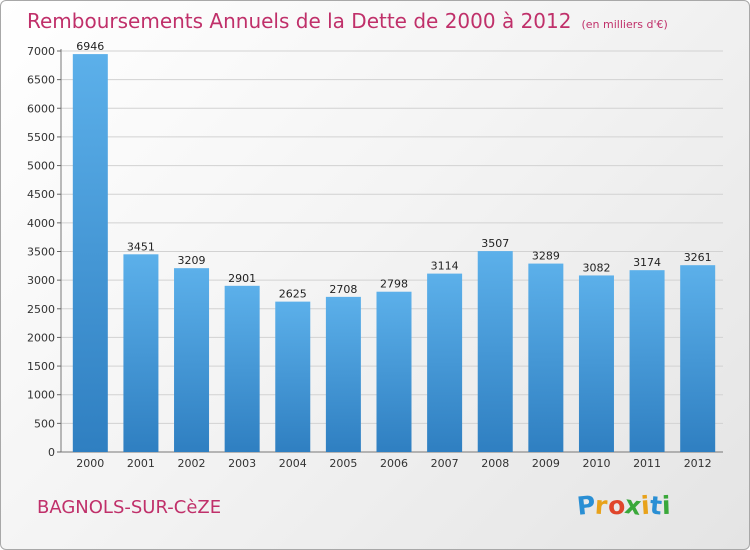  I want to click on x-tick-label: 2005, so click(343, 463).